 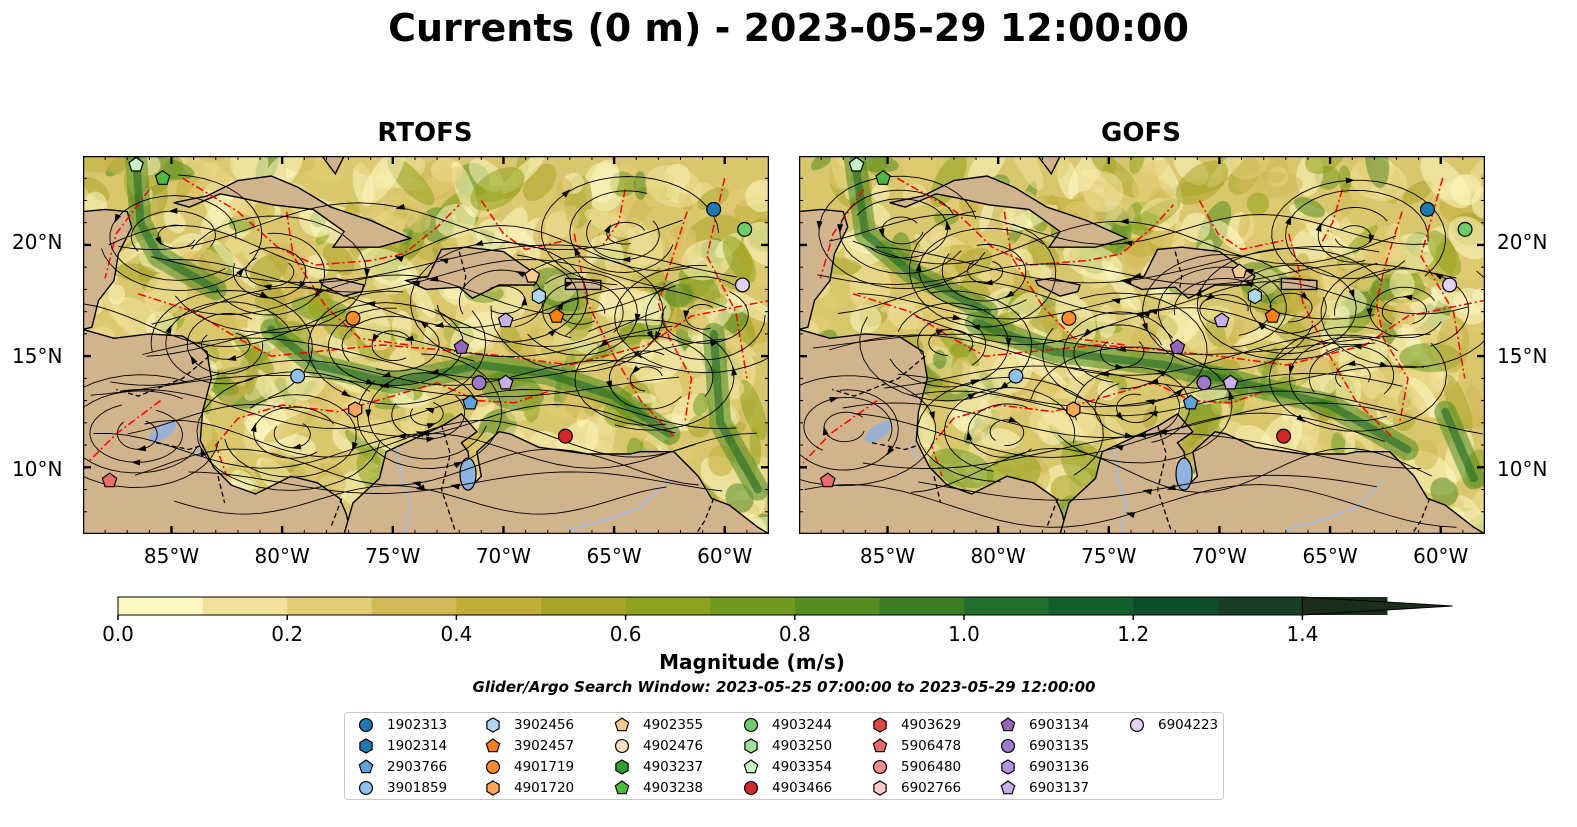 I want to click on legend-item-3902457: 3902457, so click(x=529, y=746).